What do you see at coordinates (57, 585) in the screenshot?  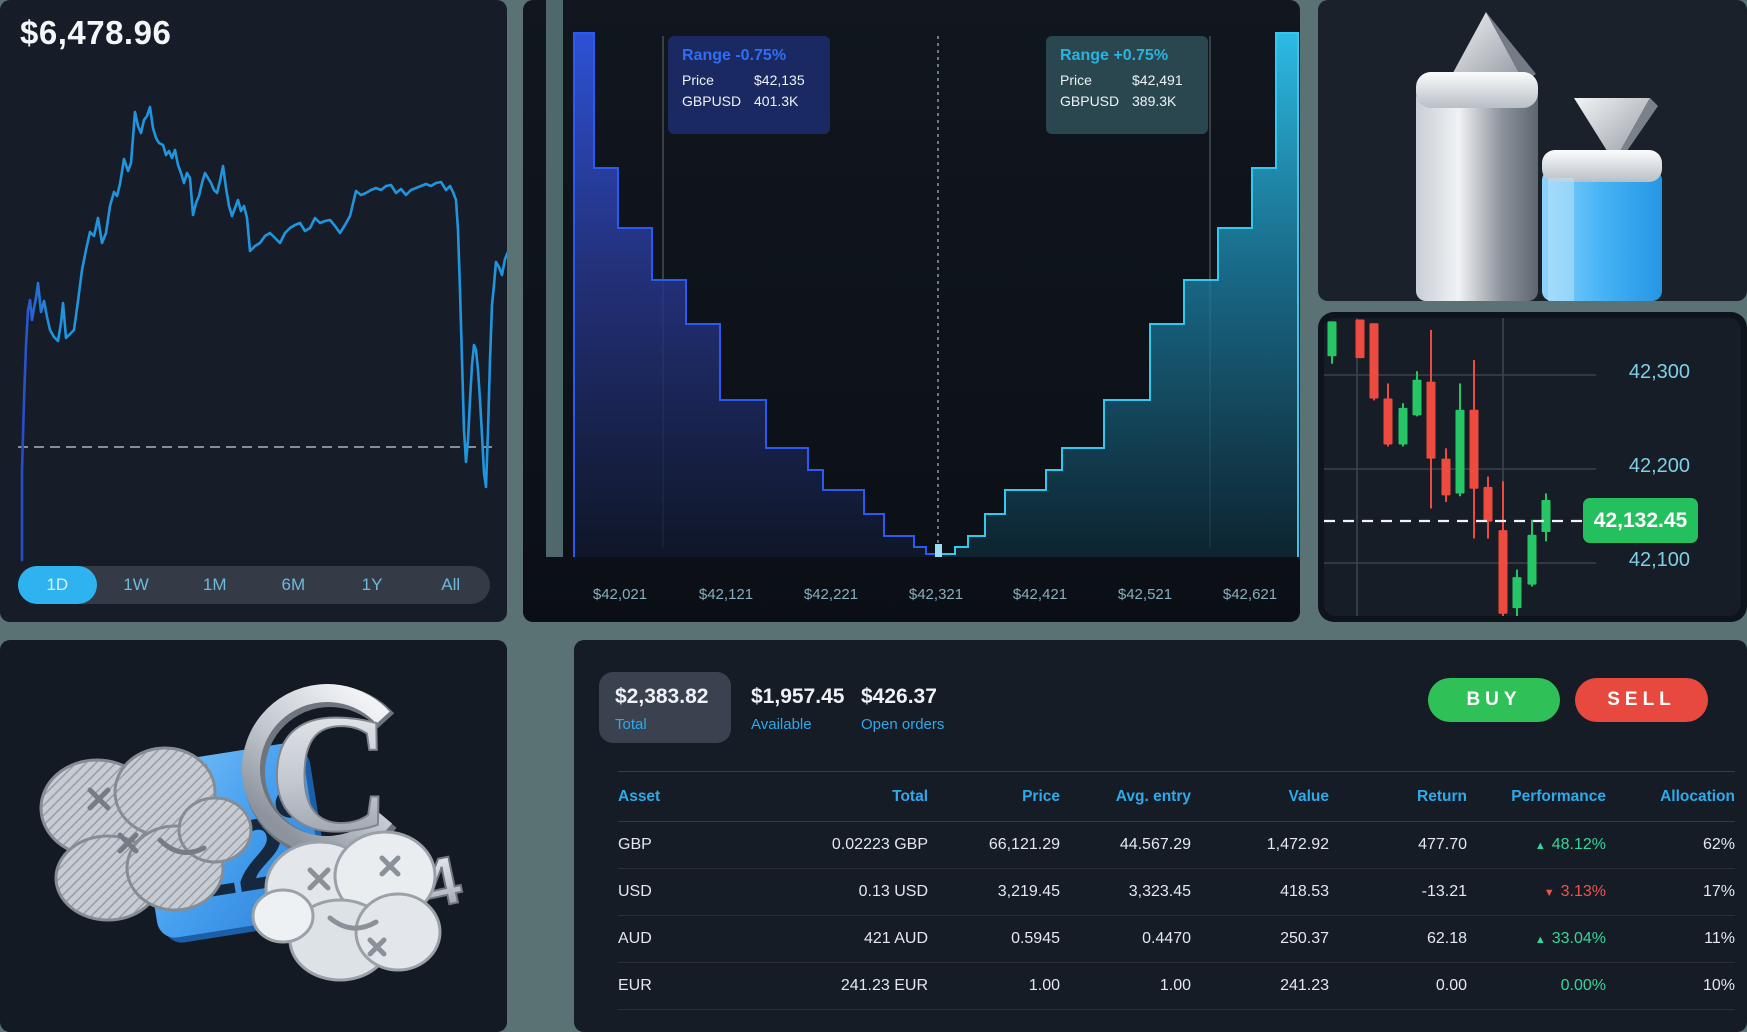 I see `range-1d: 1D` at bounding box center [57, 585].